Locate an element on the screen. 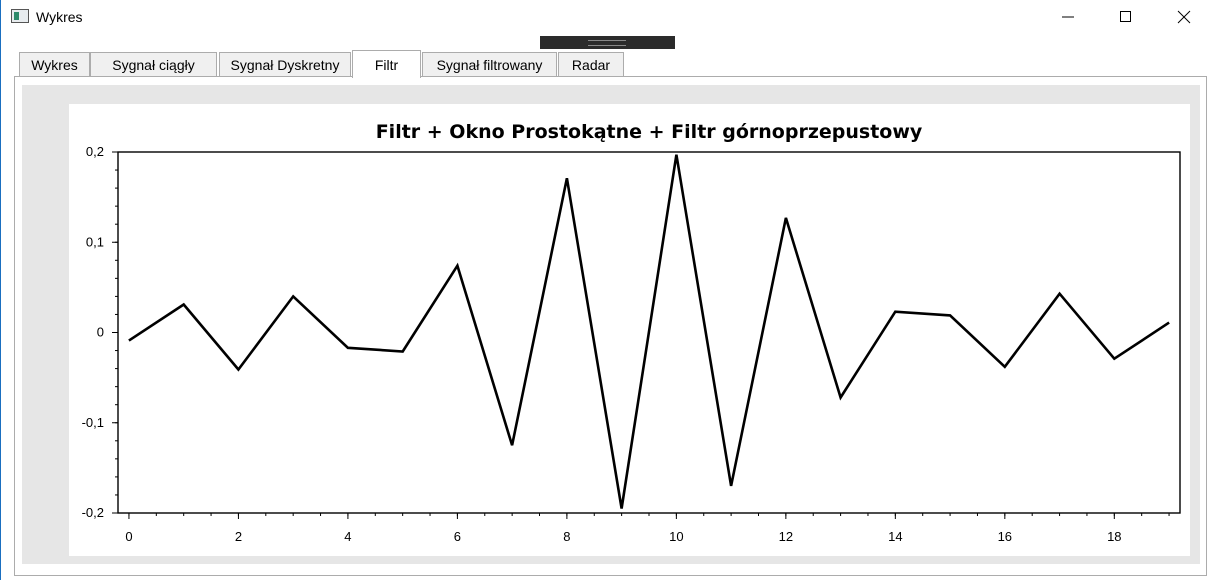 This screenshot has height=580, width=1214. y-tick-label: 0,2 is located at coordinates (95, 151).